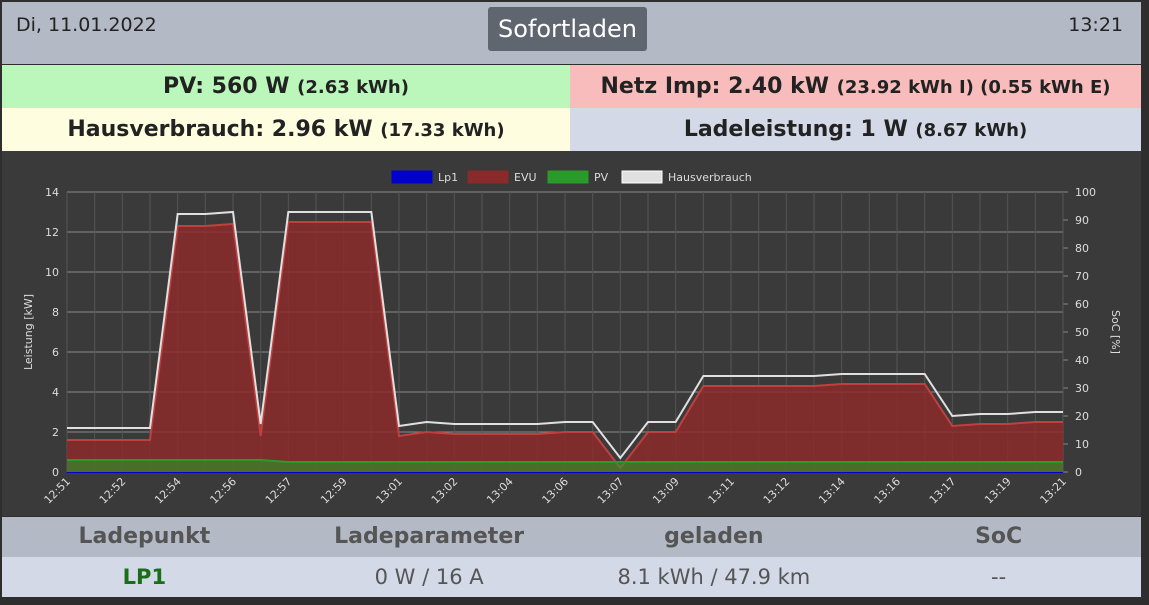  Describe the element at coordinates (1082, 248) in the screenshot. I see `y2-tick-label: 80` at that location.